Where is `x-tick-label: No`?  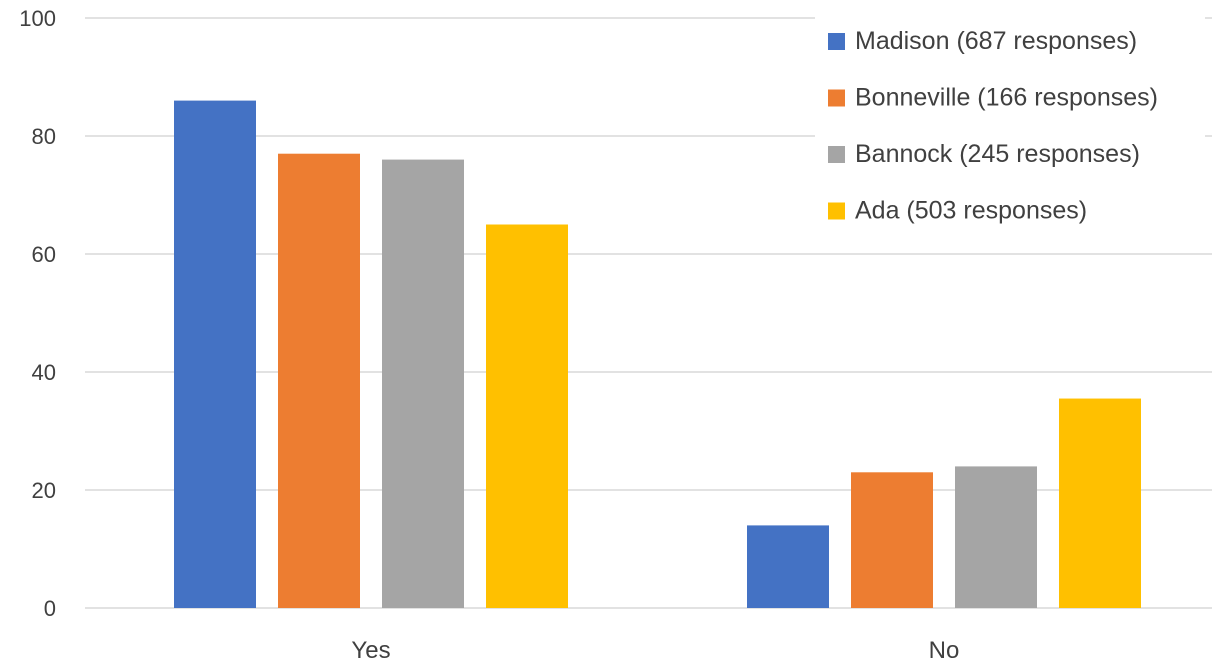
x-tick-label: No is located at coordinates (944, 650).